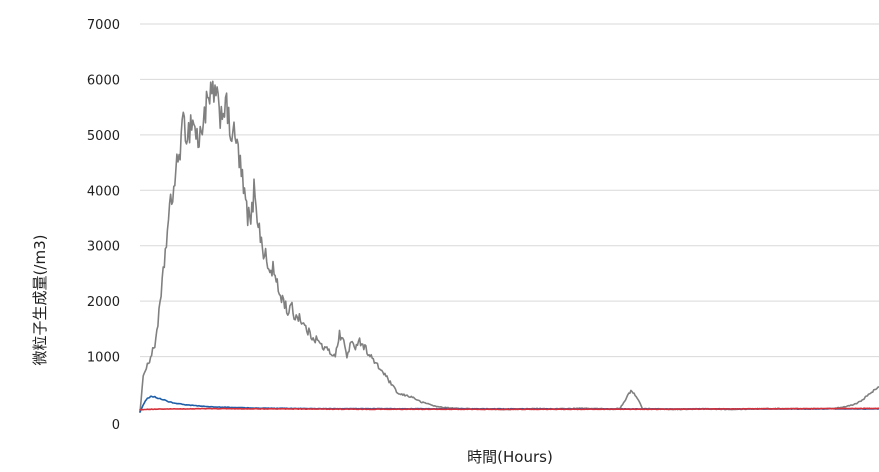 The width and height of the screenshot is (879, 472). What do you see at coordinates (103, 302) in the screenshot?
I see `y-tick-label: 2000` at bounding box center [103, 302].